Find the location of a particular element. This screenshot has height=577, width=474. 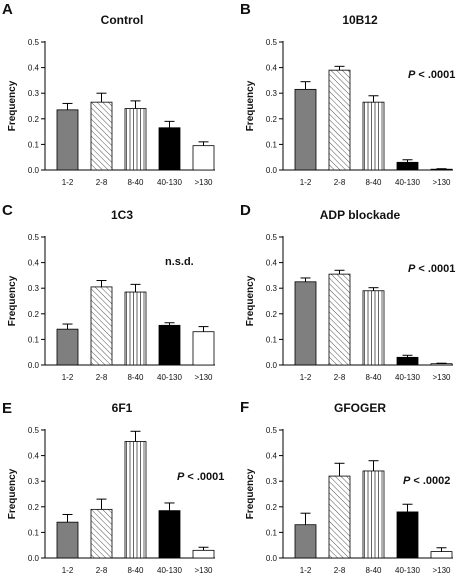

bar-840-b is located at coordinates (373, 136).